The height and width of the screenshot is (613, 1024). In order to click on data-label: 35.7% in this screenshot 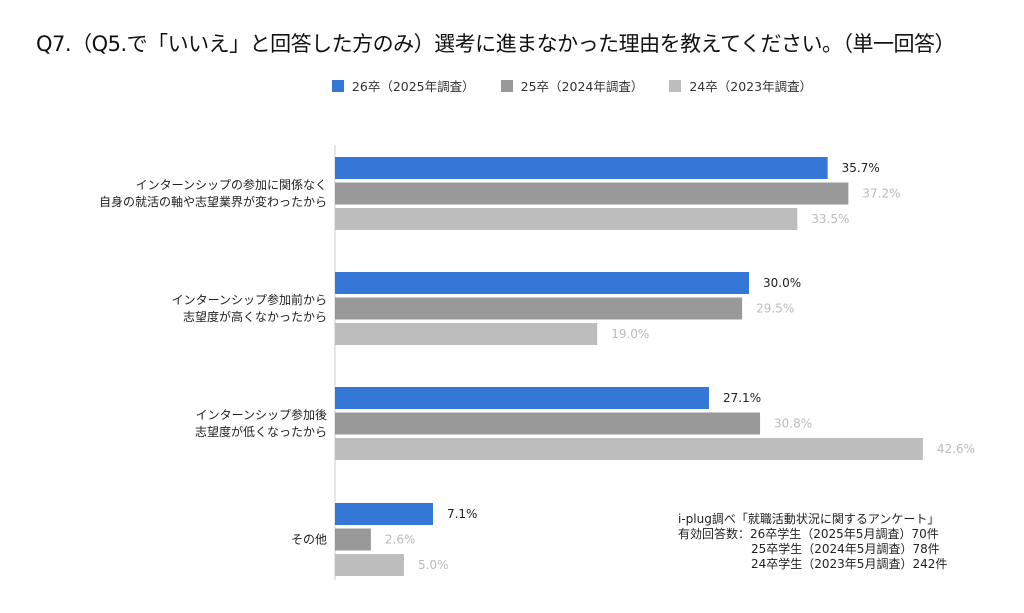, I will do `click(861, 168)`.